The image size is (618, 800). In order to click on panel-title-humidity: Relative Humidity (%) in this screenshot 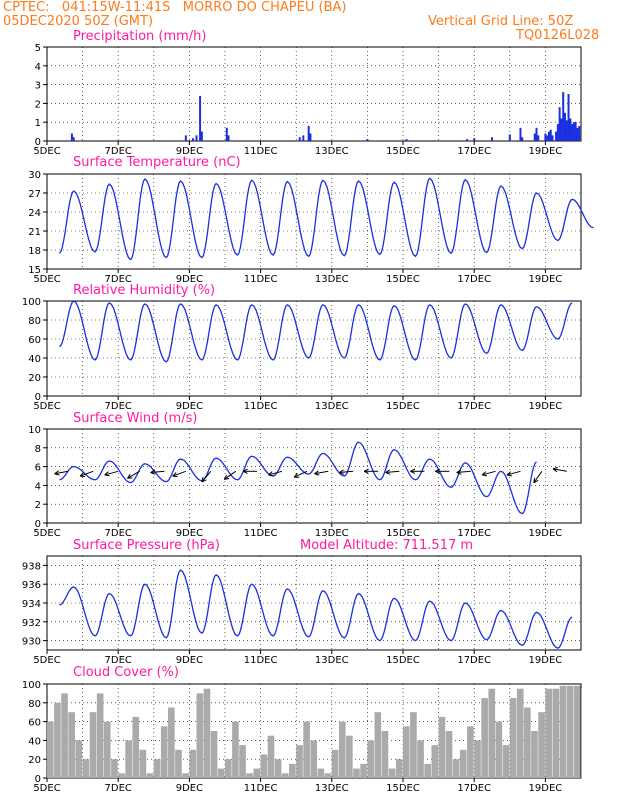, I will do `click(144, 290)`.